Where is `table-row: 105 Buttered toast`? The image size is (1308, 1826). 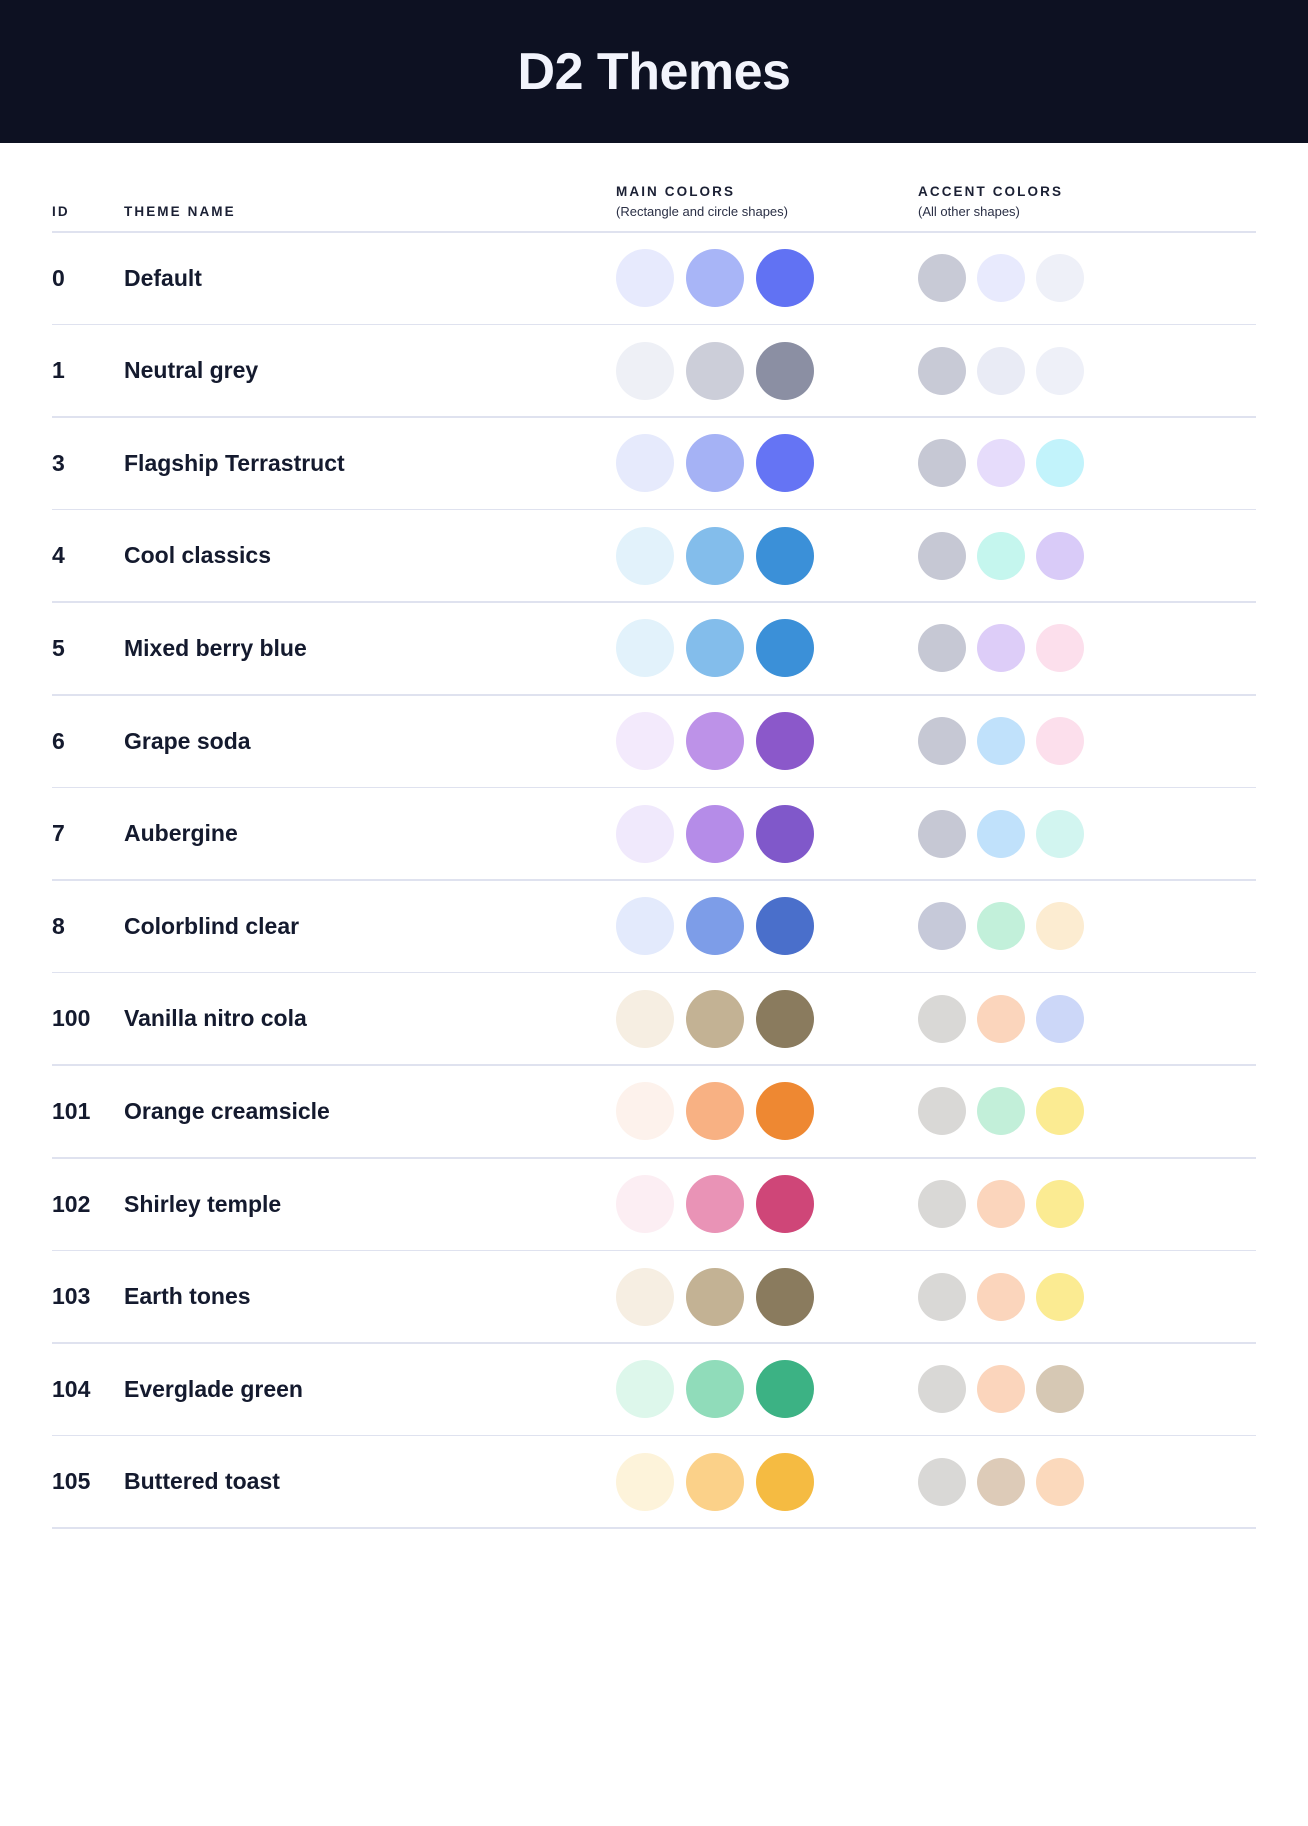 table-row: 105 Buttered toast is located at coordinates (654, 1481).